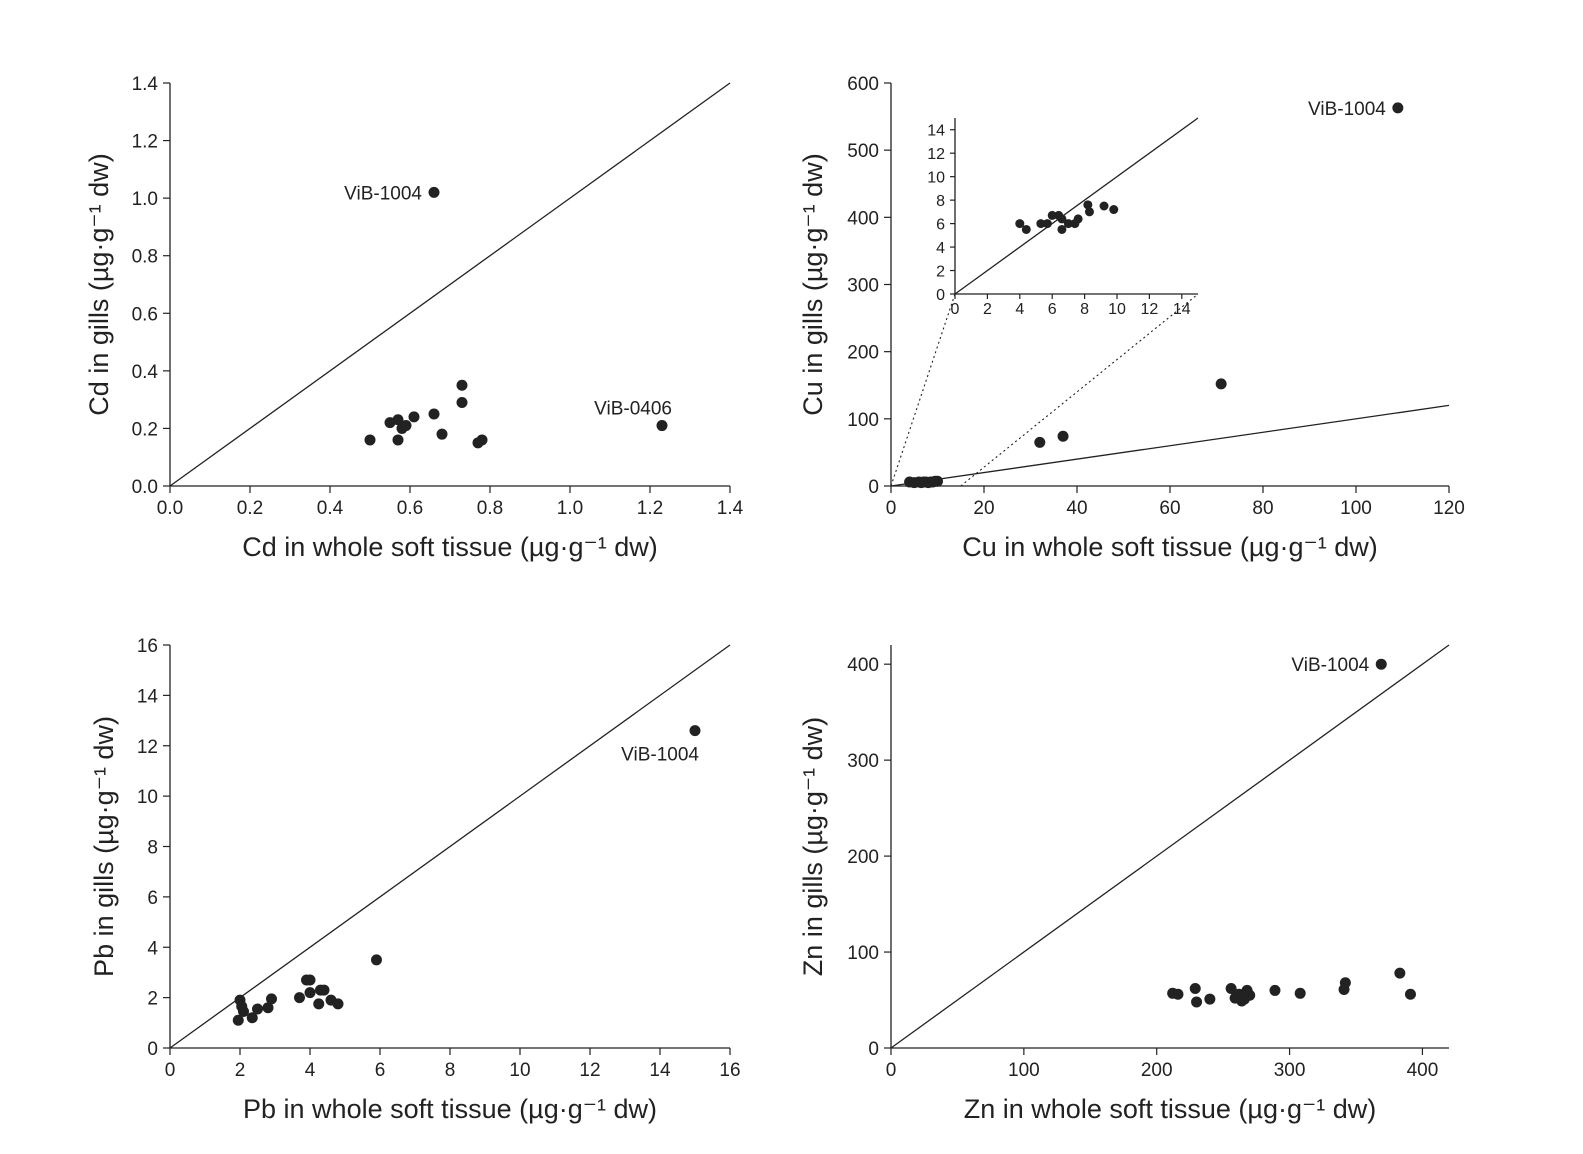  I want to click on x-tick-label: 1.2, so click(650, 508).